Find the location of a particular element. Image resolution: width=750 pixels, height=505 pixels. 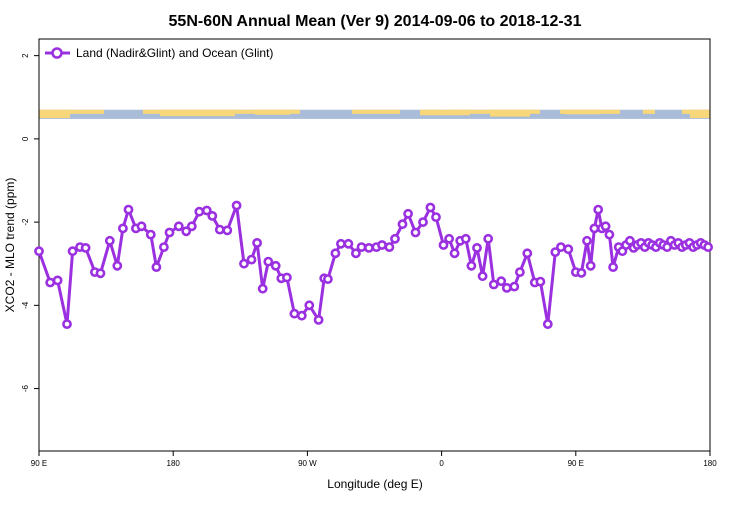

ocean-band is located at coordinates (374, 114).